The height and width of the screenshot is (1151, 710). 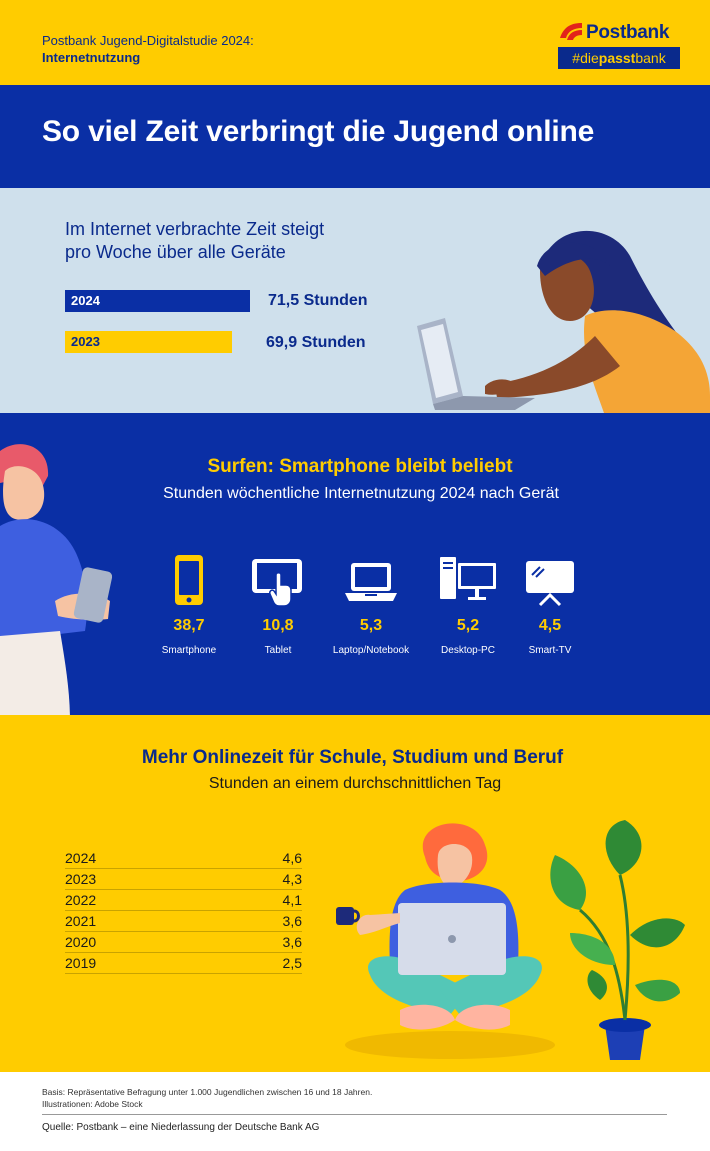 I want to click on device-tablet: 10,8 Tablet, so click(x=278, y=604).